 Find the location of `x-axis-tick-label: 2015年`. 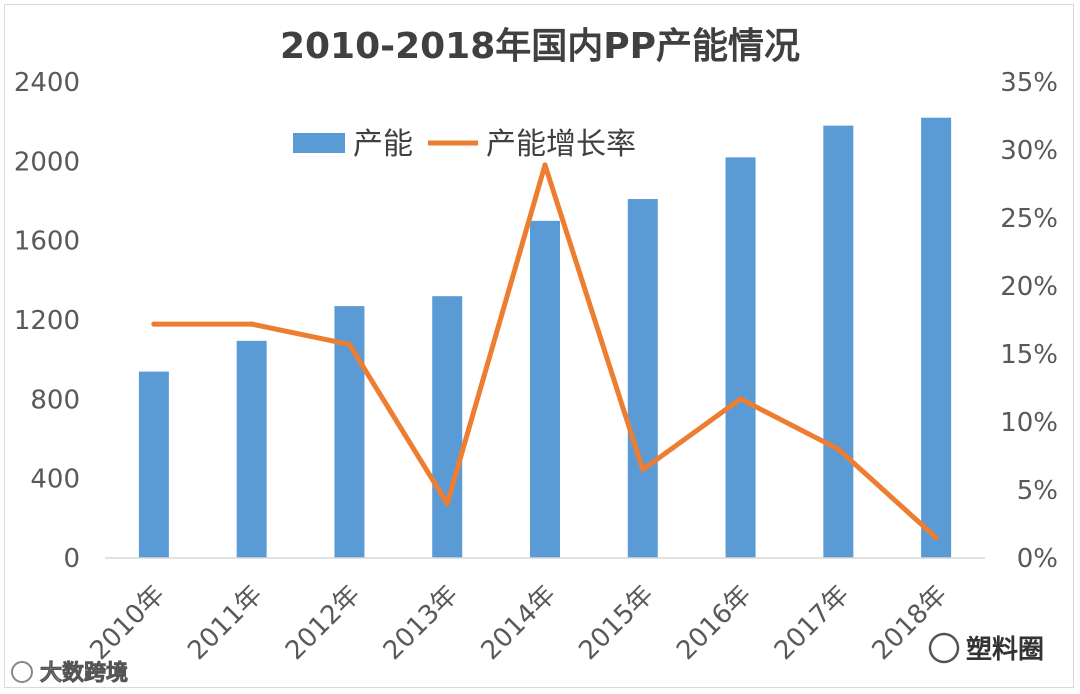

x-axis-tick-label: 2015年 is located at coordinates (616, 623).